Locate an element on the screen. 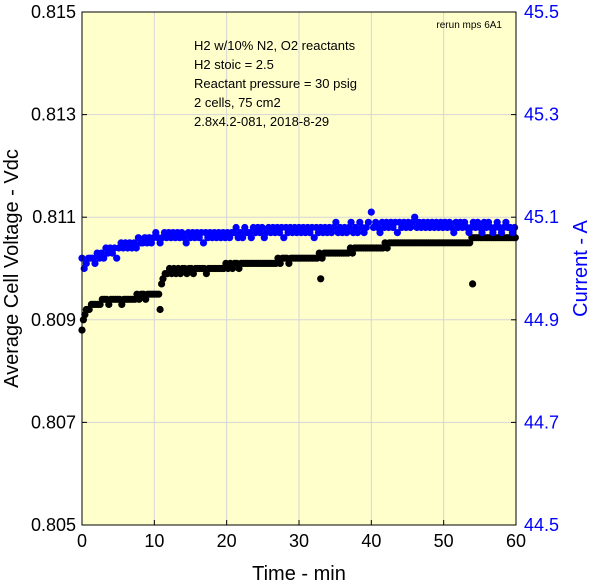  y-tick-label: 0.809 is located at coordinates (53, 320).